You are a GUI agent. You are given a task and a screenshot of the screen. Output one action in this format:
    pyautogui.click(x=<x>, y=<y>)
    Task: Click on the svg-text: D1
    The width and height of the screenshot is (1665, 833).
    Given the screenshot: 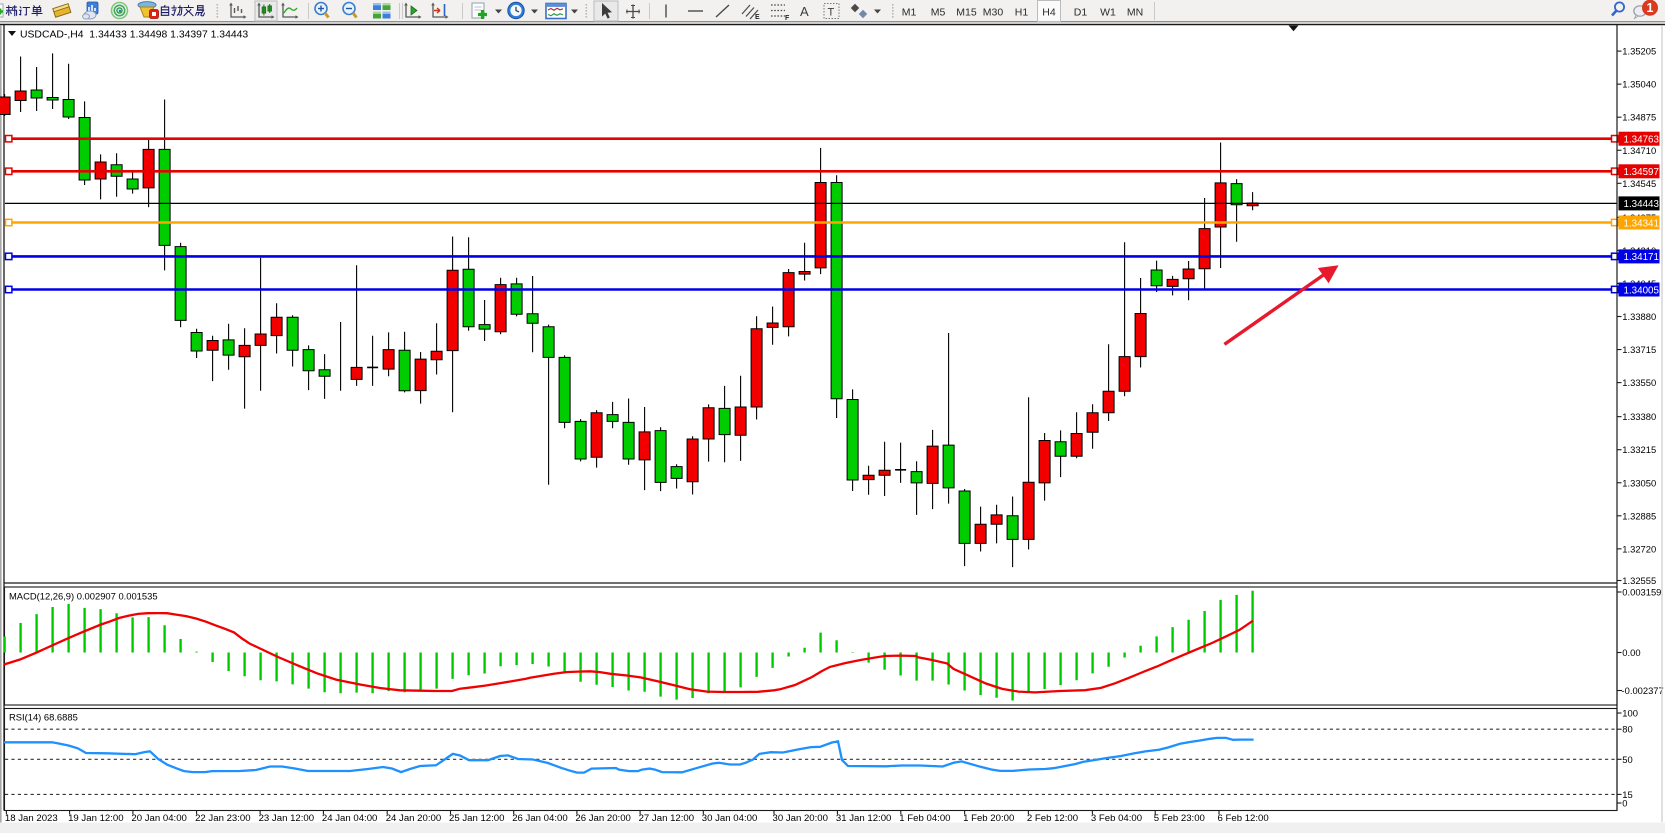 What is the action you would take?
    pyautogui.click(x=1081, y=13)
    